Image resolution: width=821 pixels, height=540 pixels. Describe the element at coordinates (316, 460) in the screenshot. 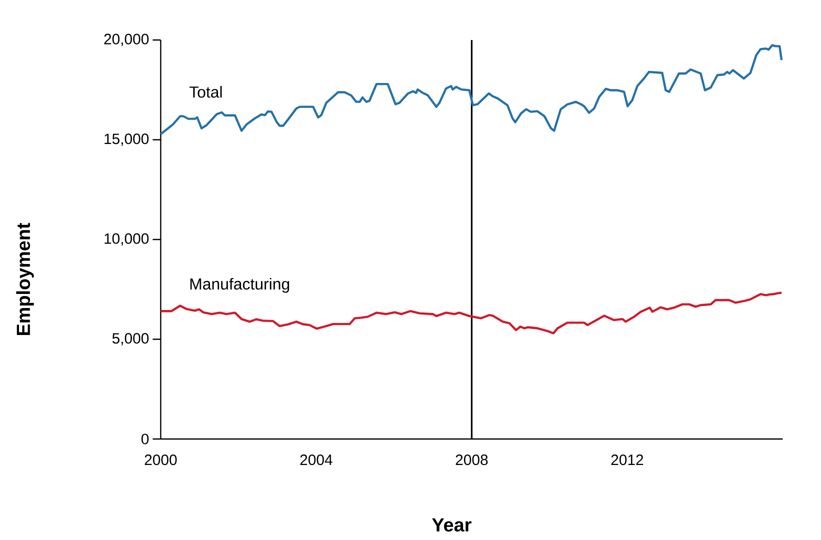

I see `x-tick-label: 2004` at that location.